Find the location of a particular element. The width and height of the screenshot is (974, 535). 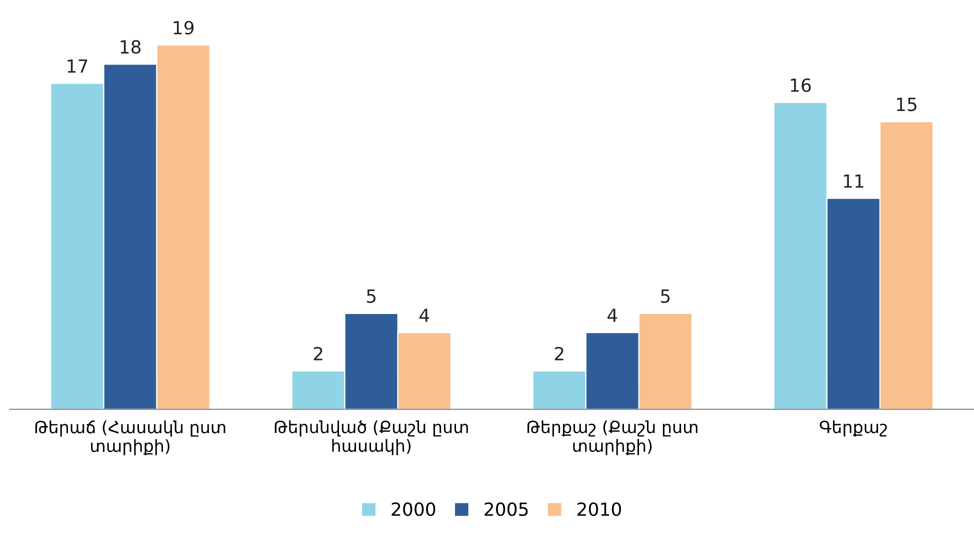

x-tick-label: Գերքաշ is located at coordinates (853, 428).